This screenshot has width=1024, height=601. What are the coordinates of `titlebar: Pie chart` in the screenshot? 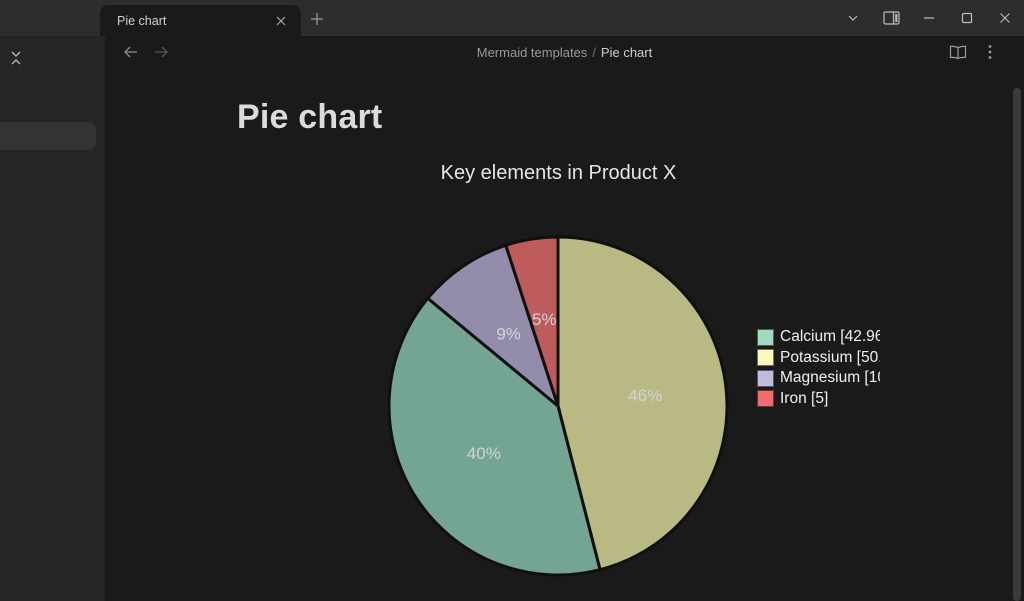 It's located at (512, 18).